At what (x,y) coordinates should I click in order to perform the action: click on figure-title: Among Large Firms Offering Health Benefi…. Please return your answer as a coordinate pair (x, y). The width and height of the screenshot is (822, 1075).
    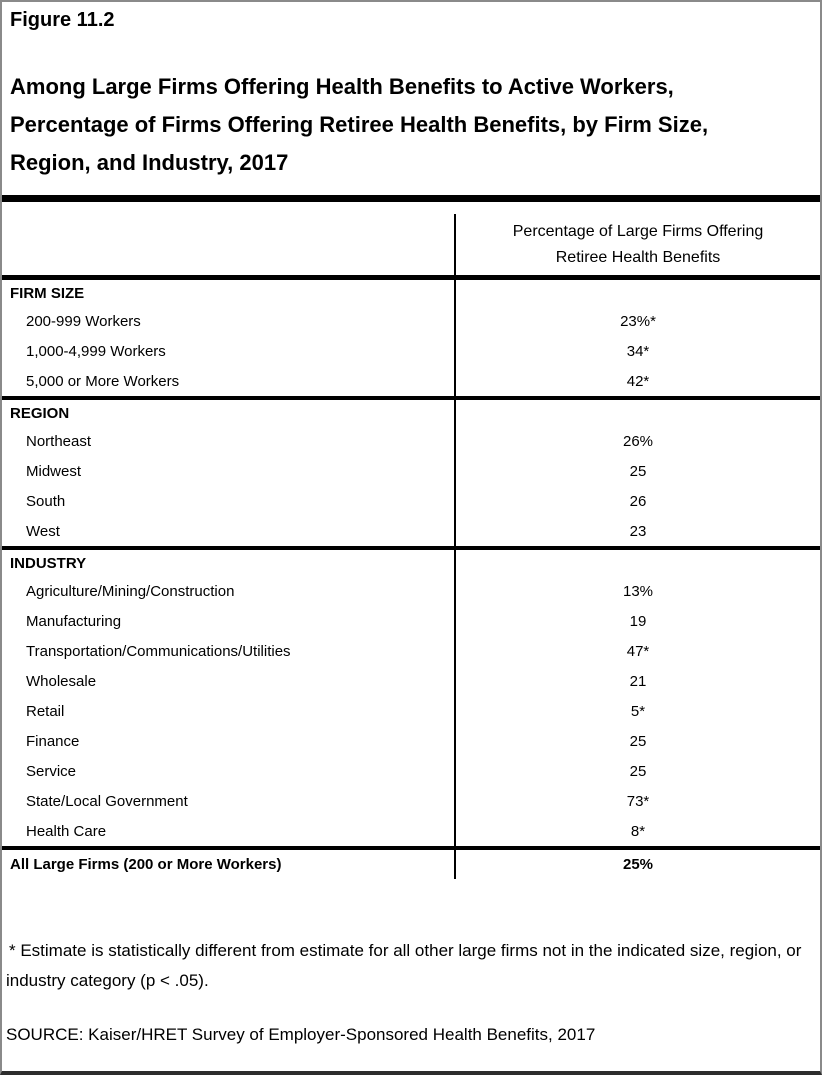
    Looking at the image, I should click on (411, 125).